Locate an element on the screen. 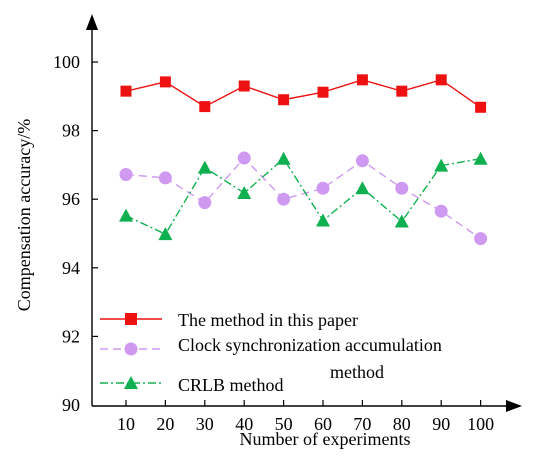  x-axis-title: Number of experiments is located at coordinates (325, 439).